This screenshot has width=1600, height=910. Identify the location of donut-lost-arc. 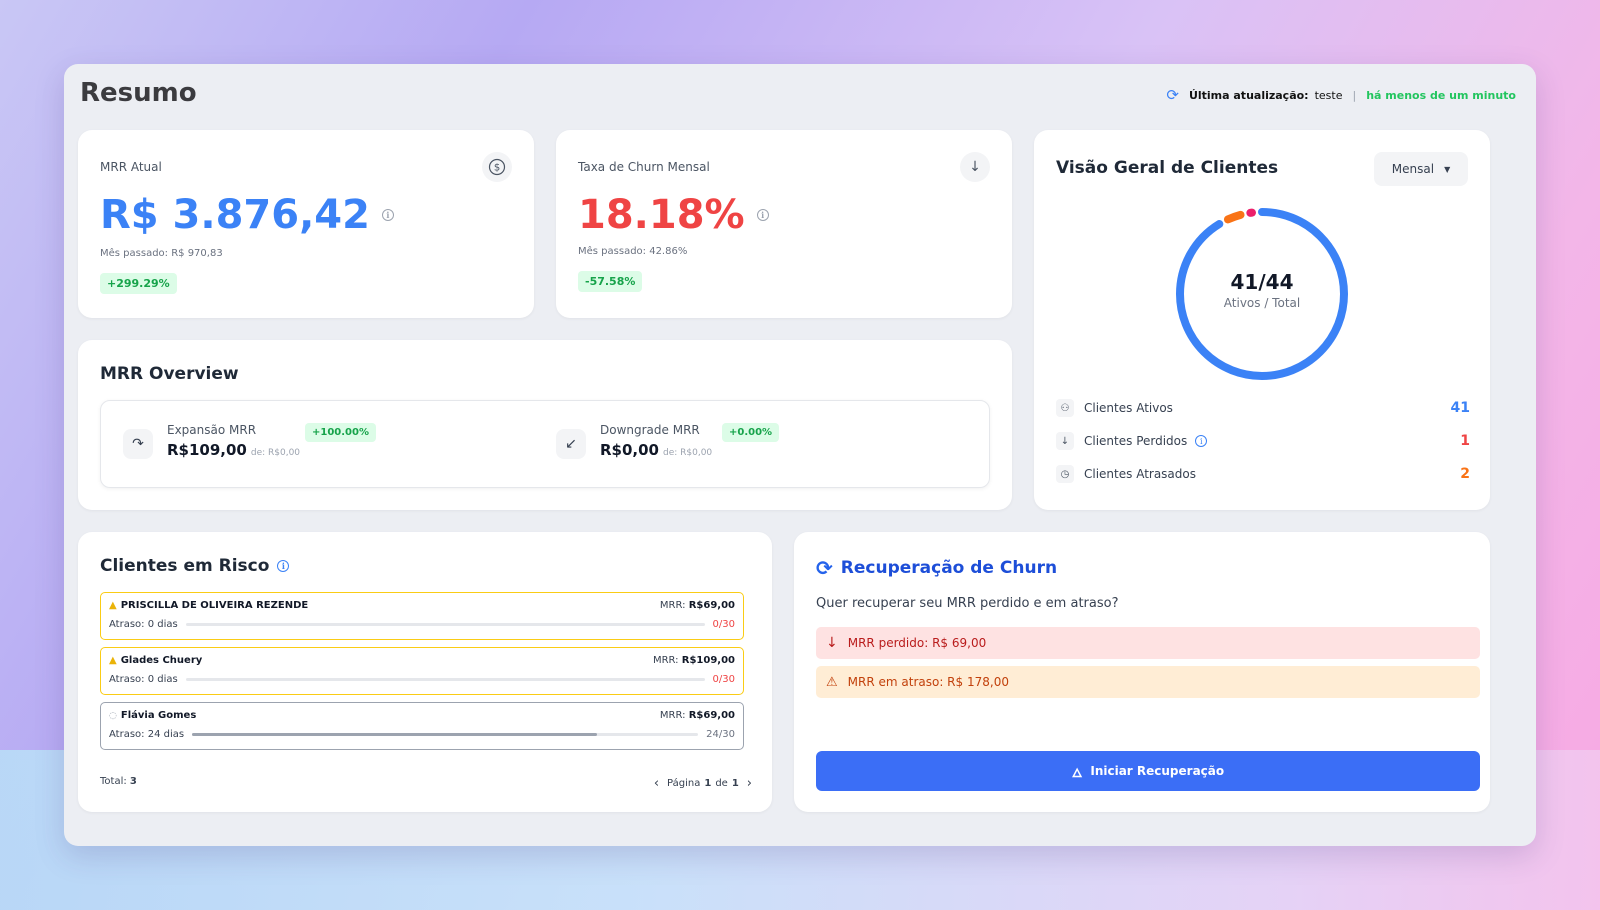
(1262, 294).